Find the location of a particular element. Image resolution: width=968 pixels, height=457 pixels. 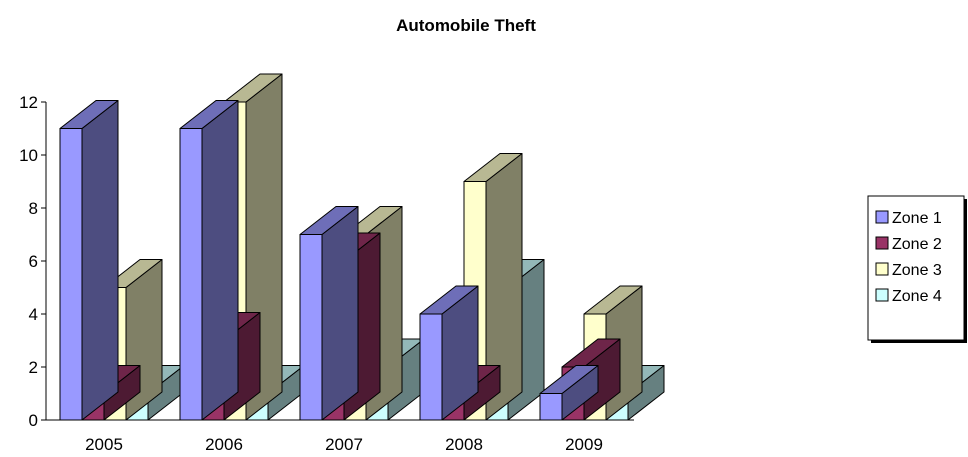

x-tick-label: 2007 is located at coordinates (344, 444).